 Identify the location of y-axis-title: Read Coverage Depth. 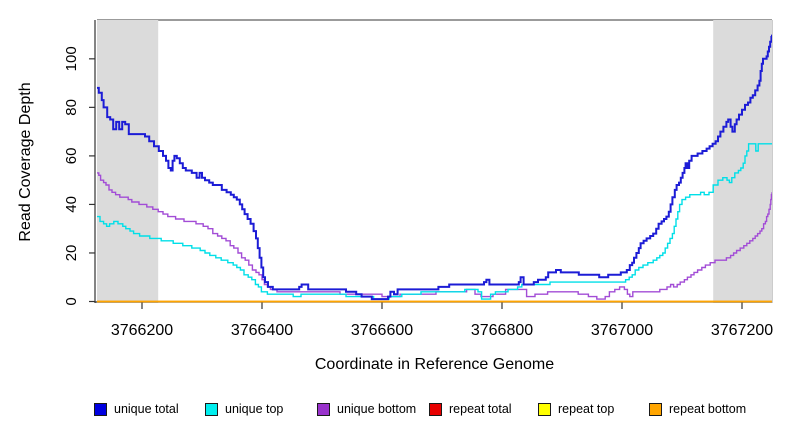
(25, 162).